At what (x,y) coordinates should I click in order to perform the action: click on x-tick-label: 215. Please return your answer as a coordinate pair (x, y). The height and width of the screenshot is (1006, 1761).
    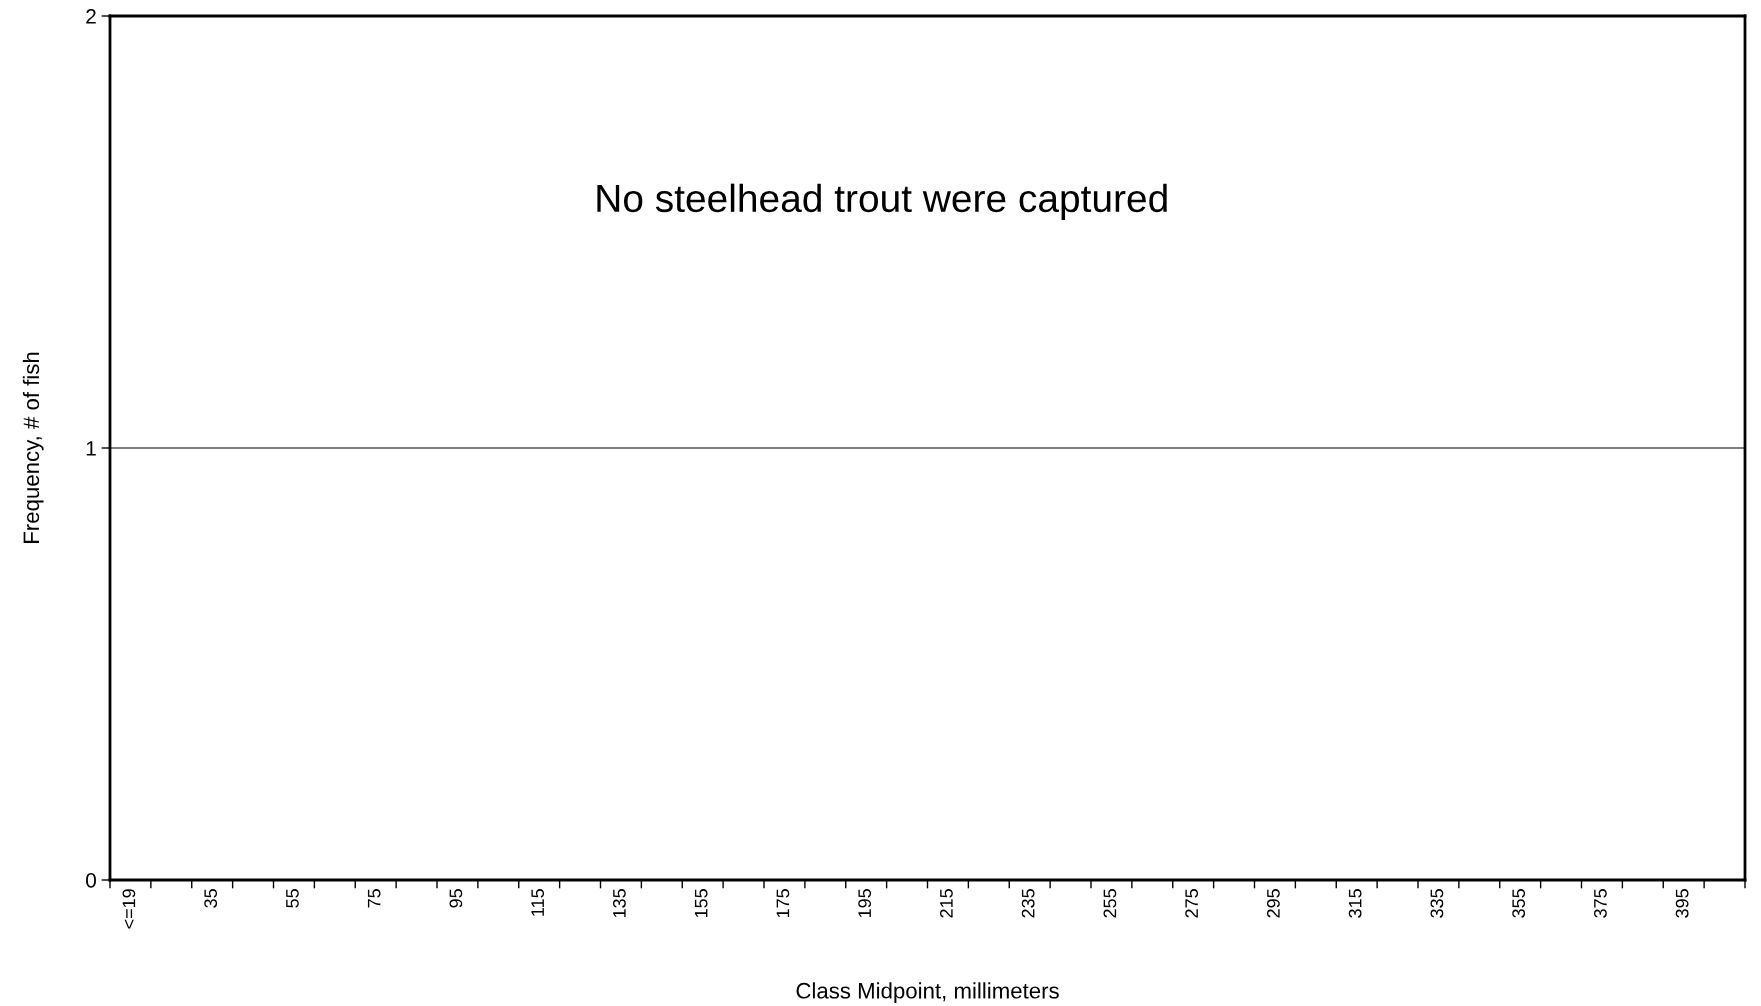
    Looking at the image, I should click on (946, 903).